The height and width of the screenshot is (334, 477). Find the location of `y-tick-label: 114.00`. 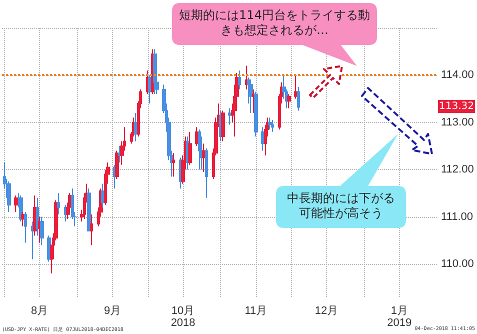

y-tick-label: 114.00 is located at coordinates (457, 75).